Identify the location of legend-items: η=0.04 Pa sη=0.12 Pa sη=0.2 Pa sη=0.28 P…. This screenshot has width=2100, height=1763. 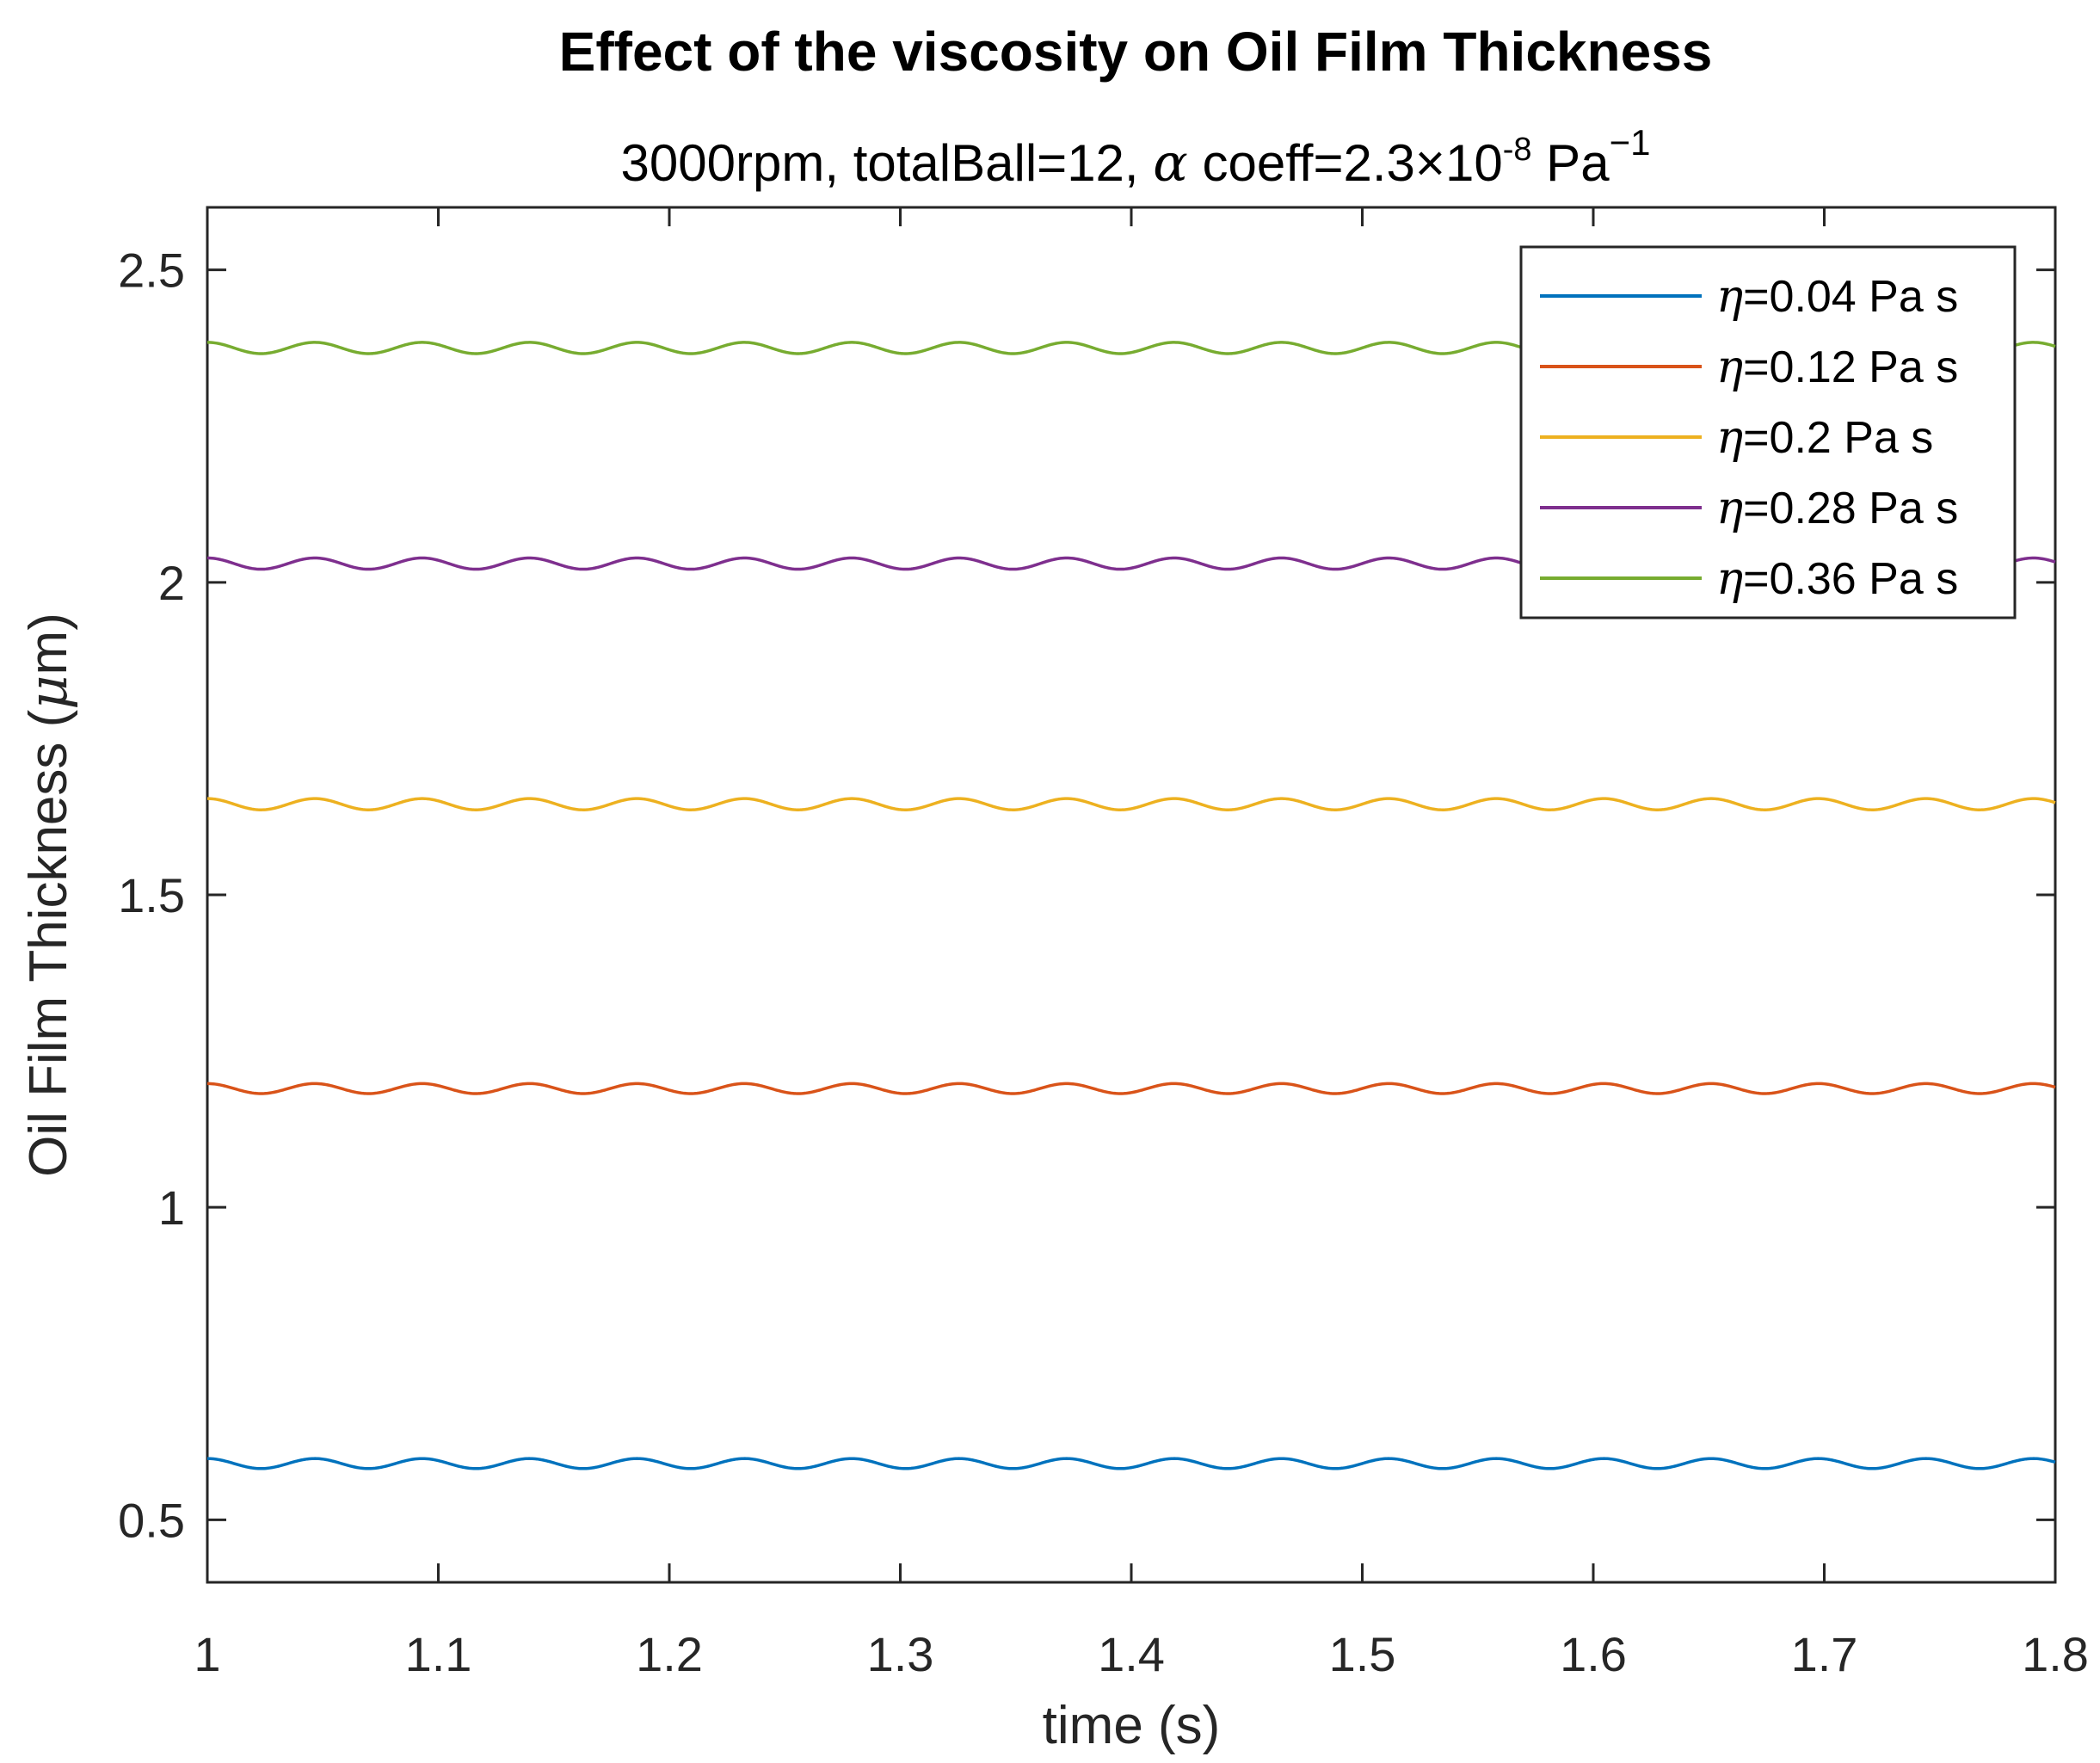
(1749, 438).